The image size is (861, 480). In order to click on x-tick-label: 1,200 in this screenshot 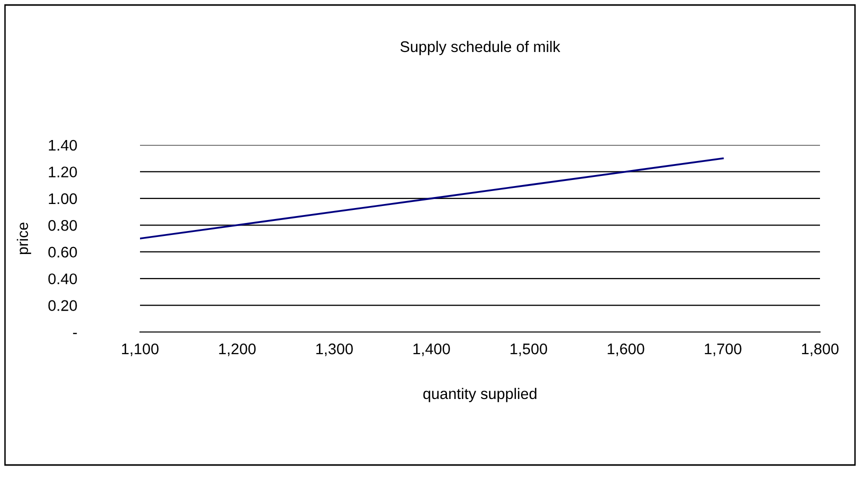, I will do `click(237, 350)`.